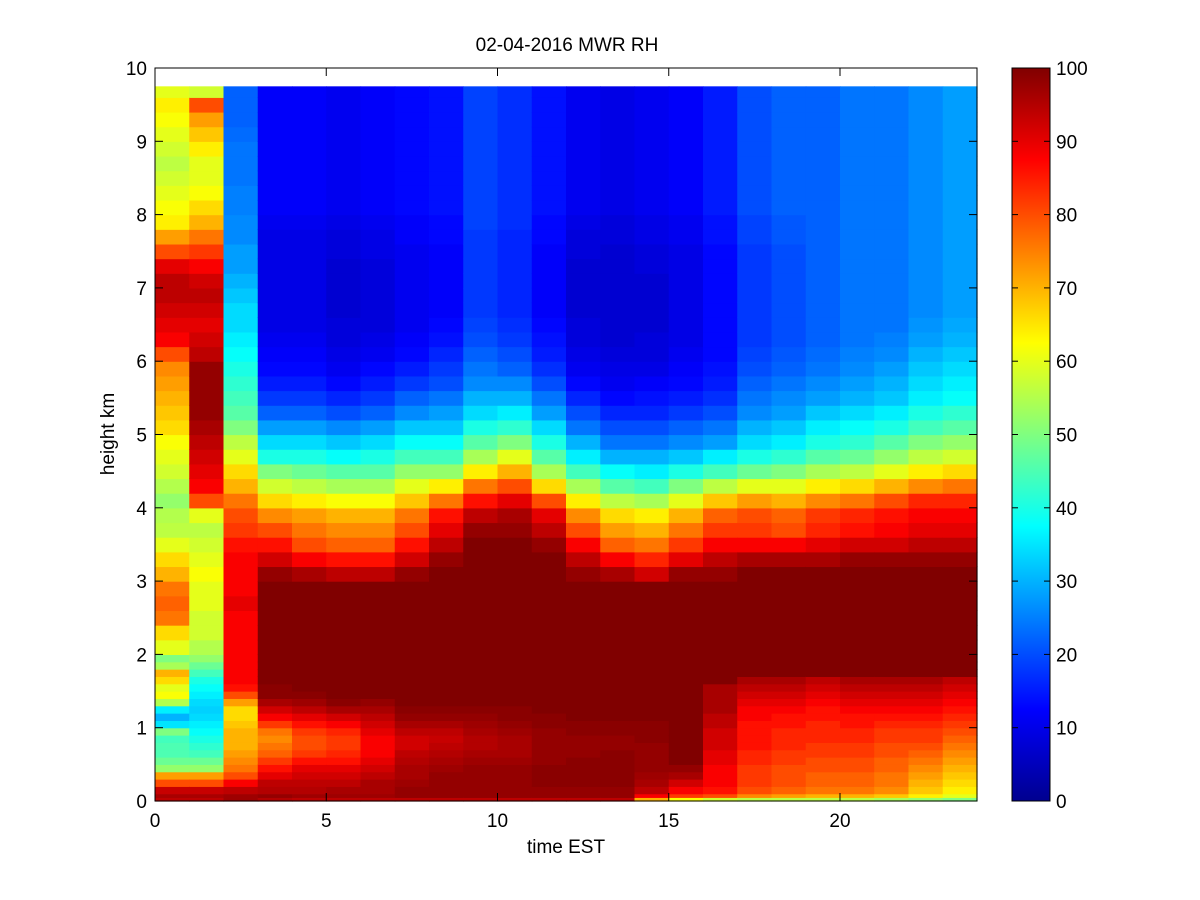 The image size is (1200, 900). I want to click on y-tick-label: 10, so click(136, 69).